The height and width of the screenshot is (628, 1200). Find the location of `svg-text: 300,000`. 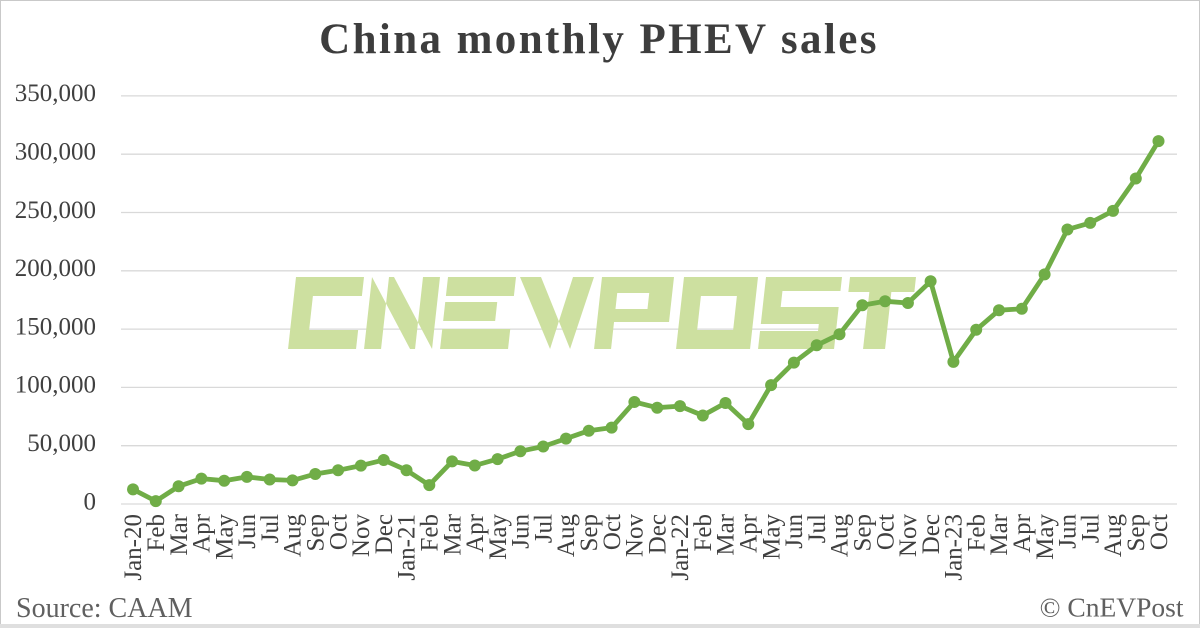

svg-text: 300,000 is located at coordinates (55, 152).